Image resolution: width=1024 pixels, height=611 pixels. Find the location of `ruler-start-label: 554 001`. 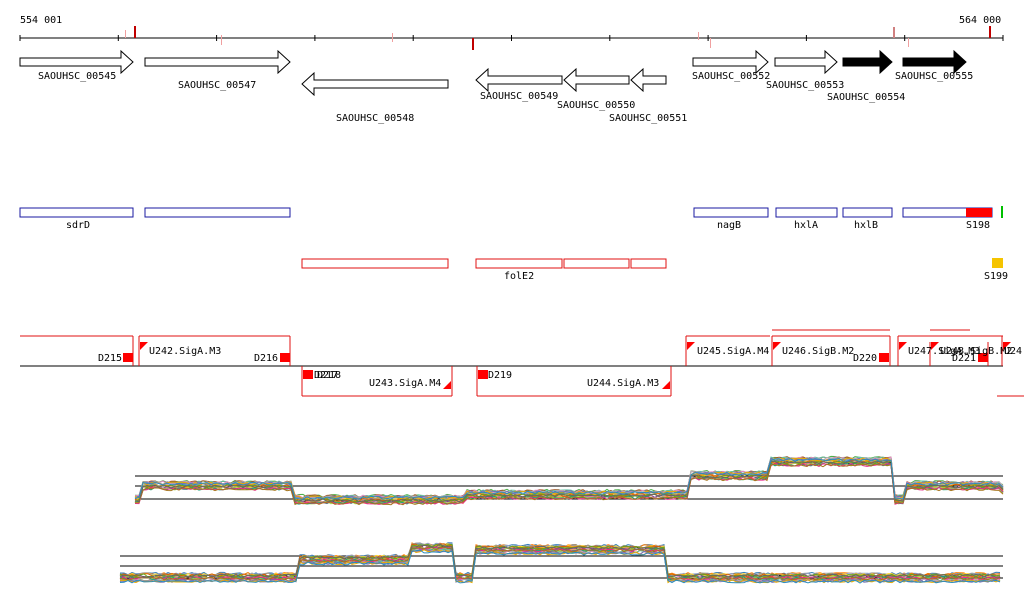

ruler-start-label: 554 001 is located at coordinates (41, 20).